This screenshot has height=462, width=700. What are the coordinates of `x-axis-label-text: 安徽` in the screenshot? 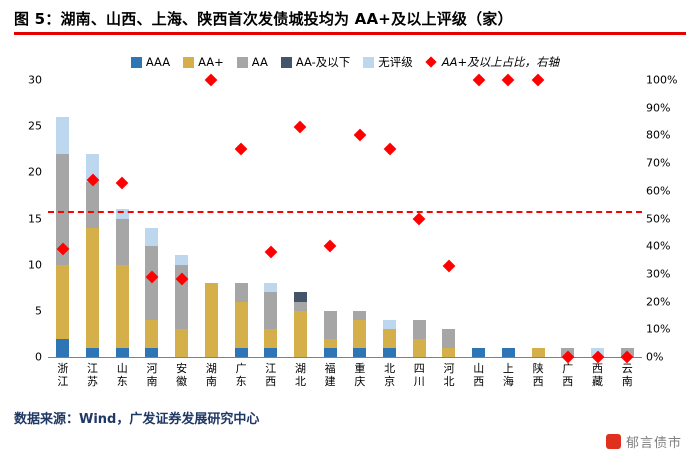 It's located at (182, 375).